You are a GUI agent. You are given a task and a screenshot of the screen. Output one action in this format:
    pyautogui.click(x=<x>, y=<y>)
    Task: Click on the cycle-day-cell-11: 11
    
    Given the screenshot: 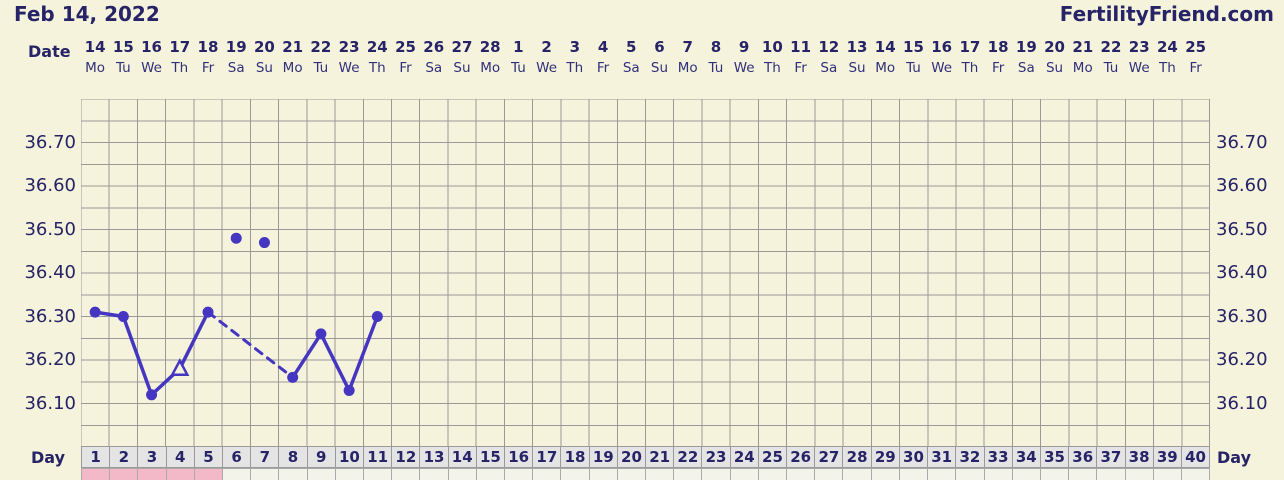 What is the action you would take?
    pyautogui.click(x=378, y=457)
    